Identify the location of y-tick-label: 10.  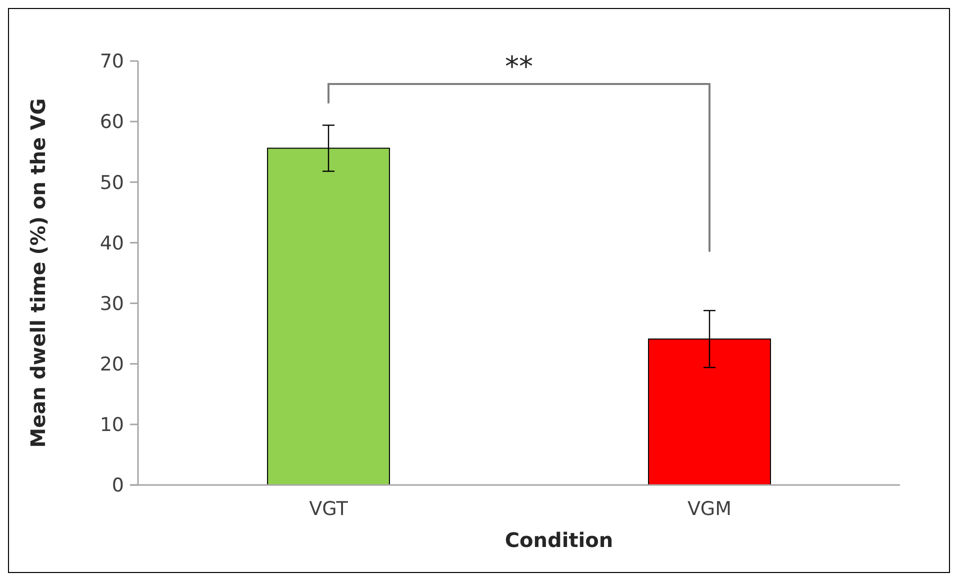
(112, 425).